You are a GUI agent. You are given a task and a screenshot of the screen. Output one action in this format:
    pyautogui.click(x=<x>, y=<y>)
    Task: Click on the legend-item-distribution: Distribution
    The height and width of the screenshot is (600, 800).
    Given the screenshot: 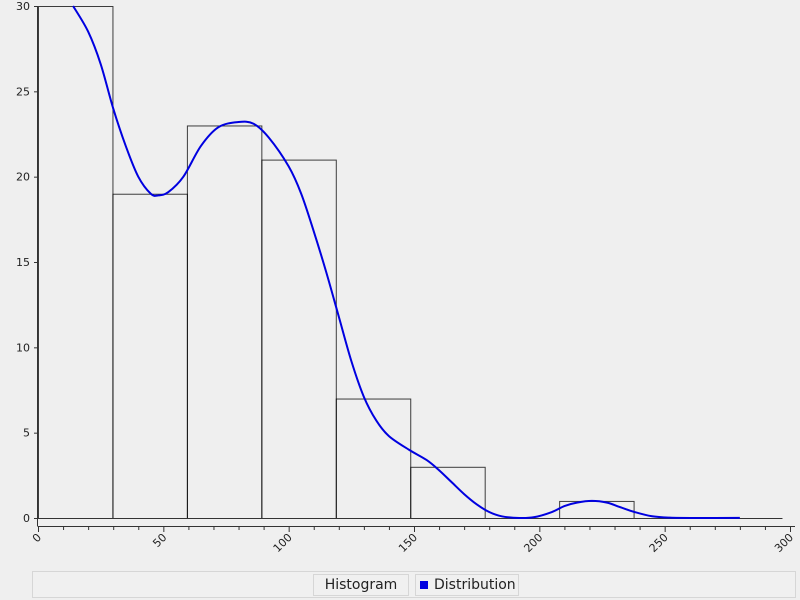 What is the action you would take?
    pyautogui.click(x=467, y=585)
    